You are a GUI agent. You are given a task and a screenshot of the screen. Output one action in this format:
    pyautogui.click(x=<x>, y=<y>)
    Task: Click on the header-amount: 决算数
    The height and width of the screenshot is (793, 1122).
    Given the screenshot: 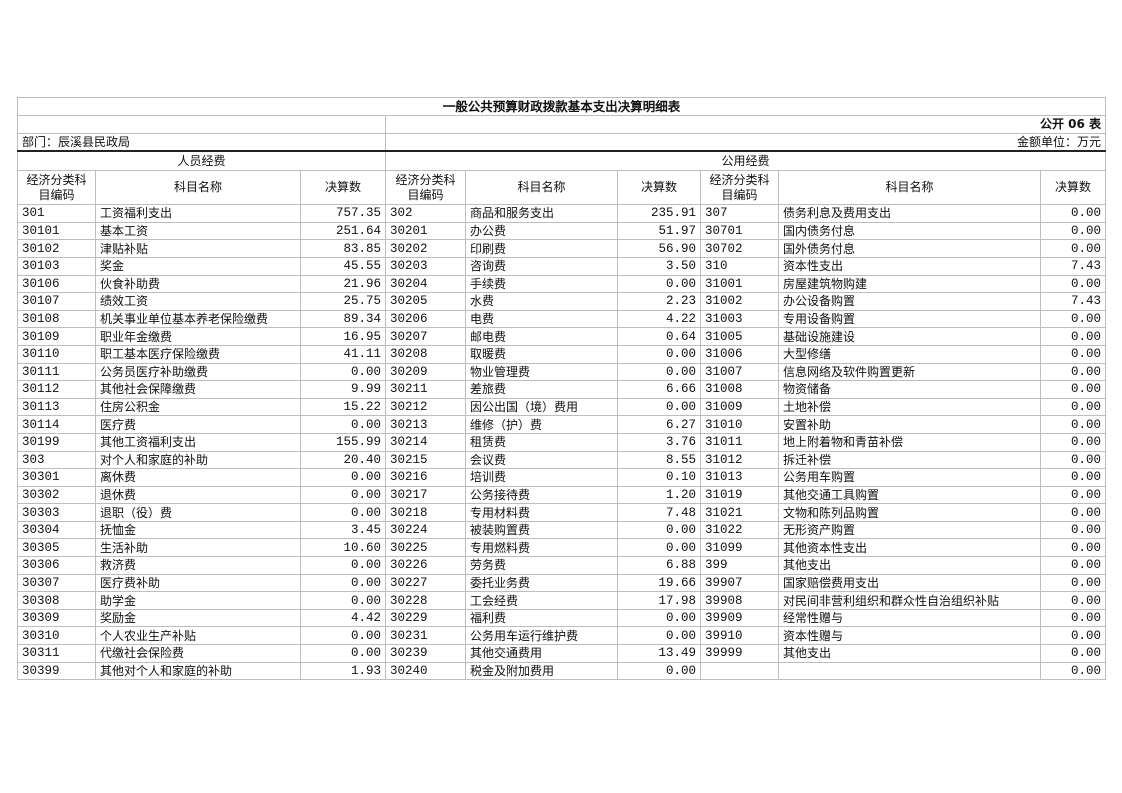 What is the action you would take?
    pyautogui.click(x=1073, y=188)
    